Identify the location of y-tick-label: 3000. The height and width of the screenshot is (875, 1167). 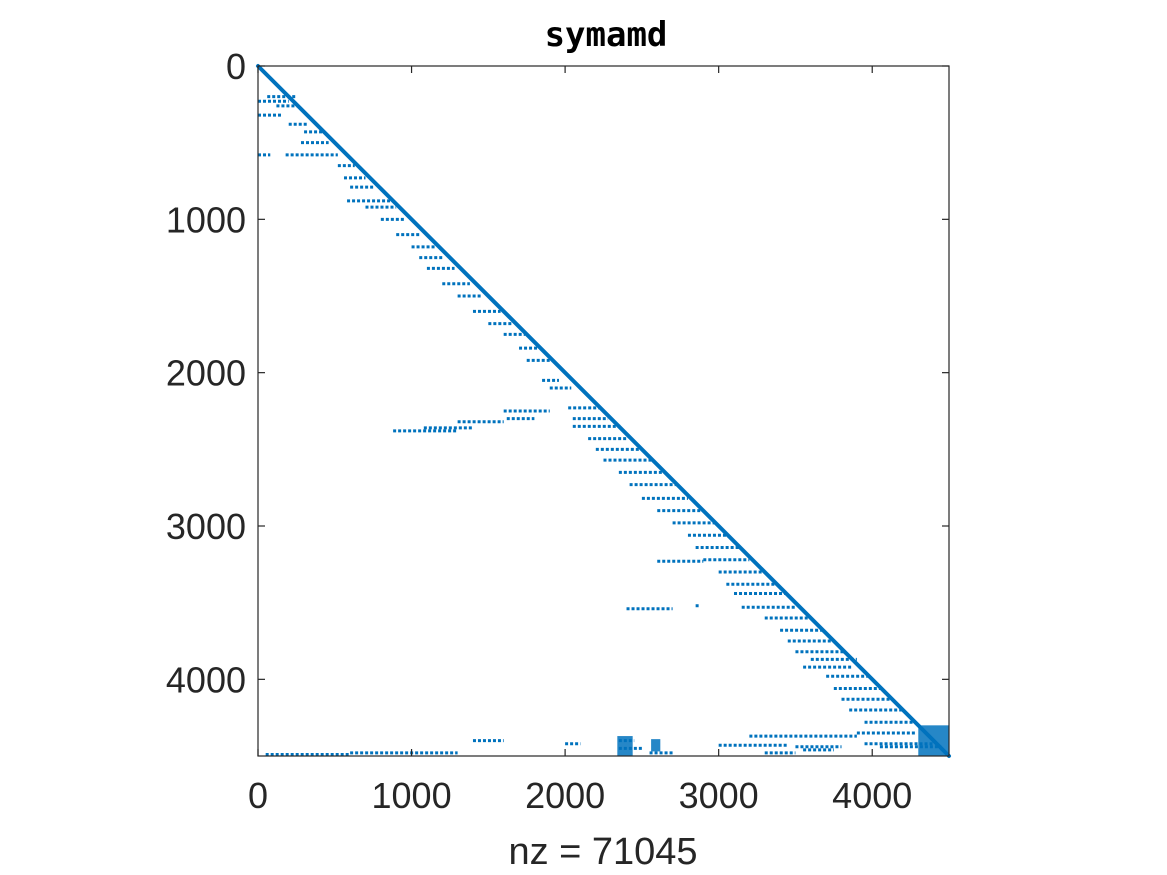
(206, 526).